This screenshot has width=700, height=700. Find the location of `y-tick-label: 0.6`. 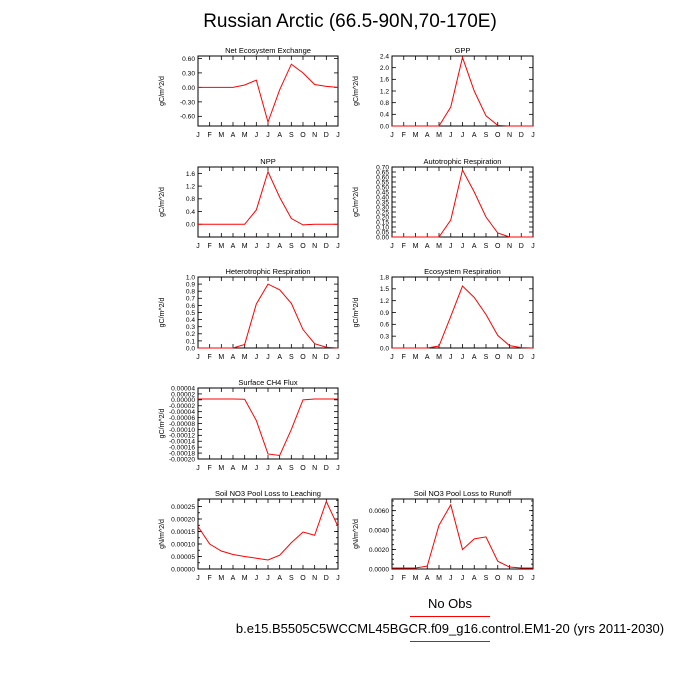

y-tick-label: 0.6 is located at coordinates (384, 325).